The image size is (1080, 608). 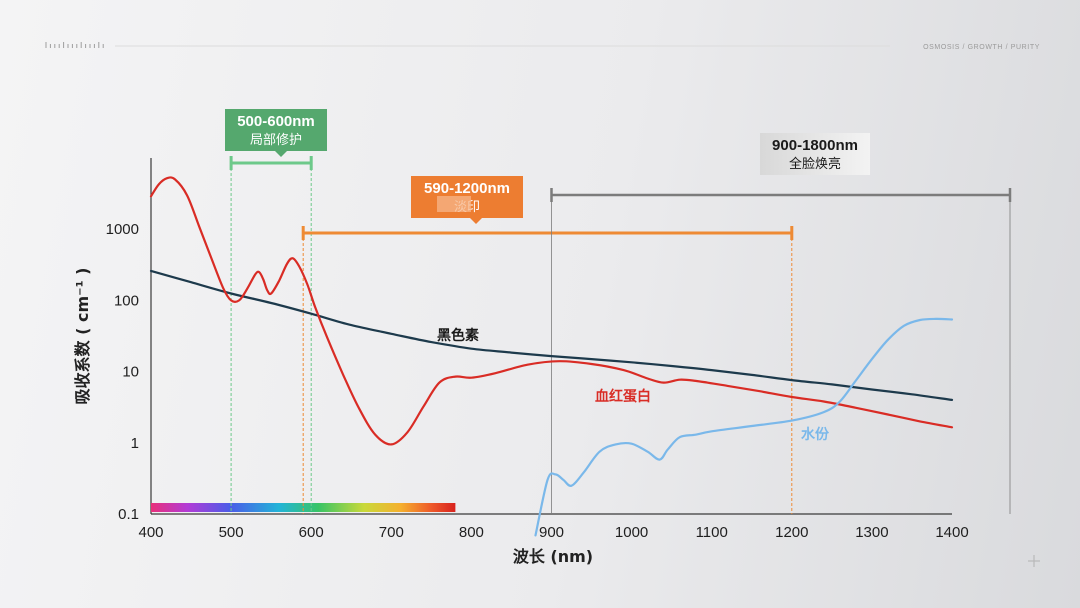 What do you see at coordinates (981, 47) in the screenshot?
I see `header-nav: OSMOSIS / GROWTH / PURITY` at bounding box center [981, 47].